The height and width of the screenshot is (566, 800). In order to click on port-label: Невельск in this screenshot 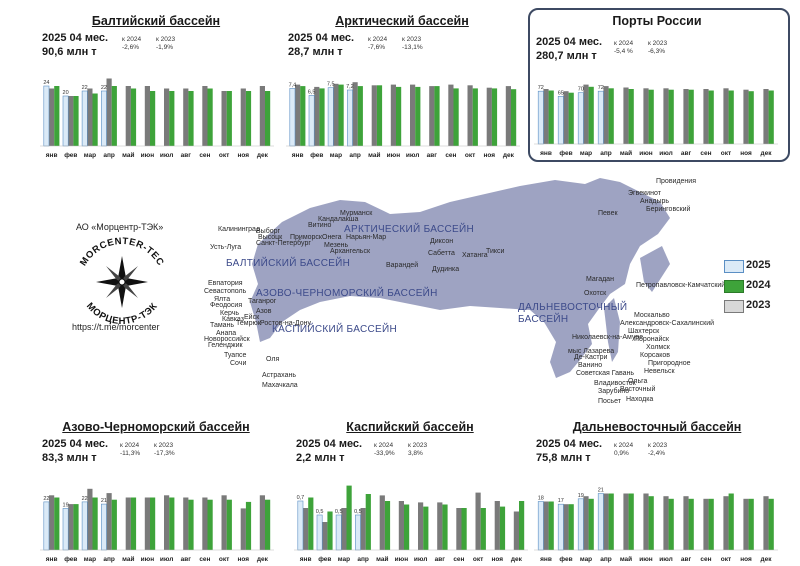, I will do `click(659, 371)`.